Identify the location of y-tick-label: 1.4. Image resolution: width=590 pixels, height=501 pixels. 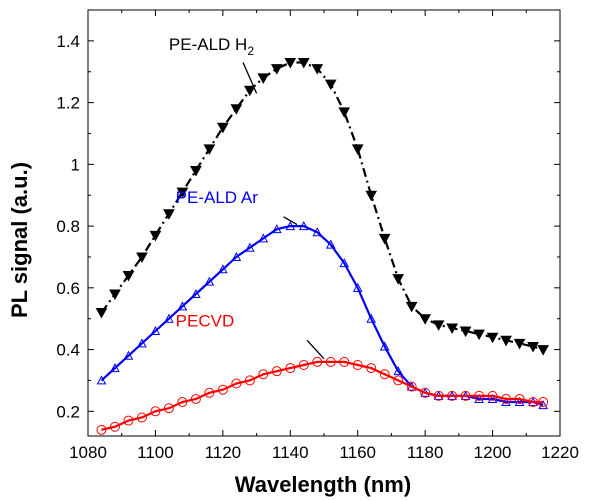
(68, 41).